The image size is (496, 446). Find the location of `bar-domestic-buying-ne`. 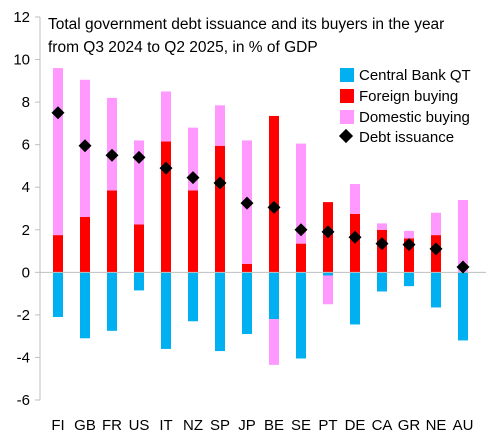

bar-domestic-buying-ne is located at coordinates (436, 224).